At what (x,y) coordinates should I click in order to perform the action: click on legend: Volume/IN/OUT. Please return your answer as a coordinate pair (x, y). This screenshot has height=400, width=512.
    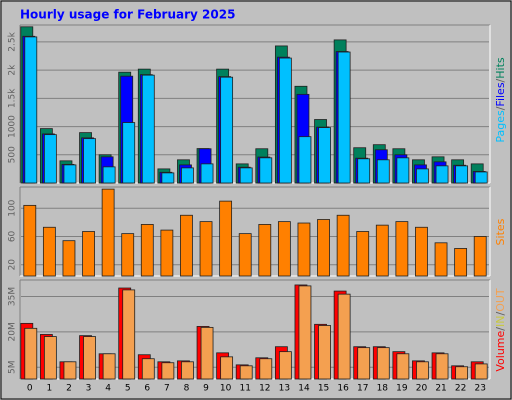
    Looking at the image, I should click on (500, 330).